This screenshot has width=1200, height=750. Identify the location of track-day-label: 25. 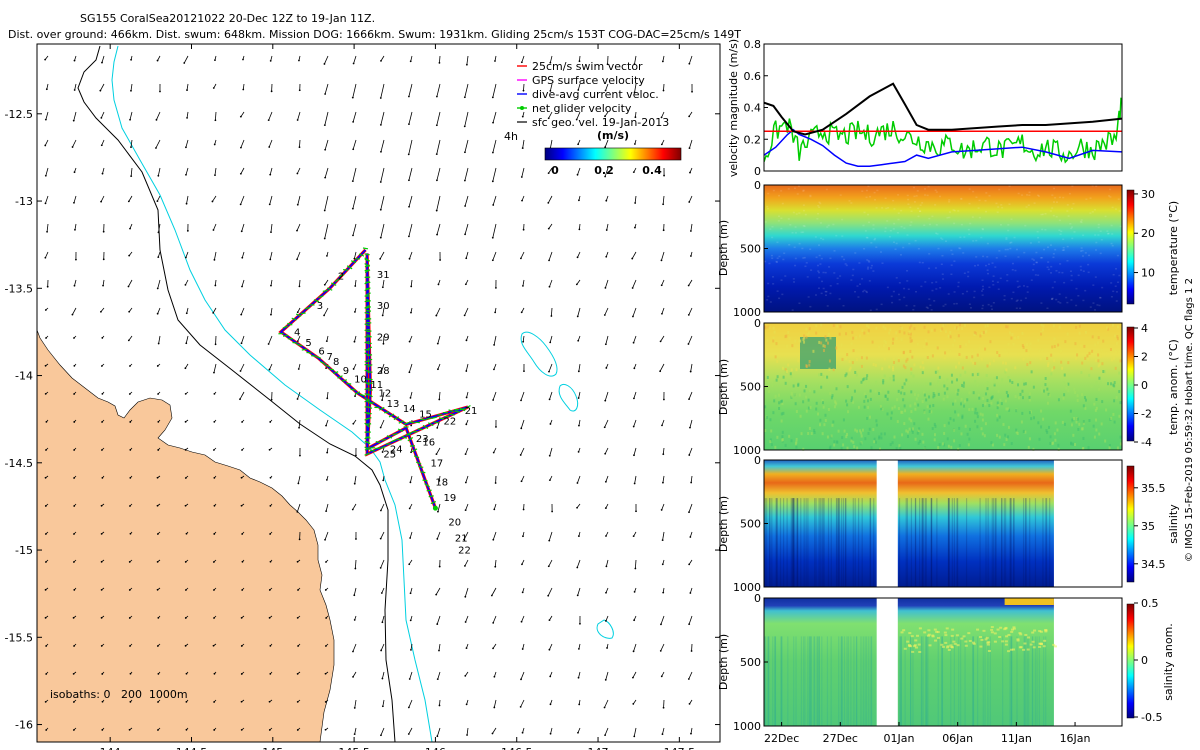
(389, 455).